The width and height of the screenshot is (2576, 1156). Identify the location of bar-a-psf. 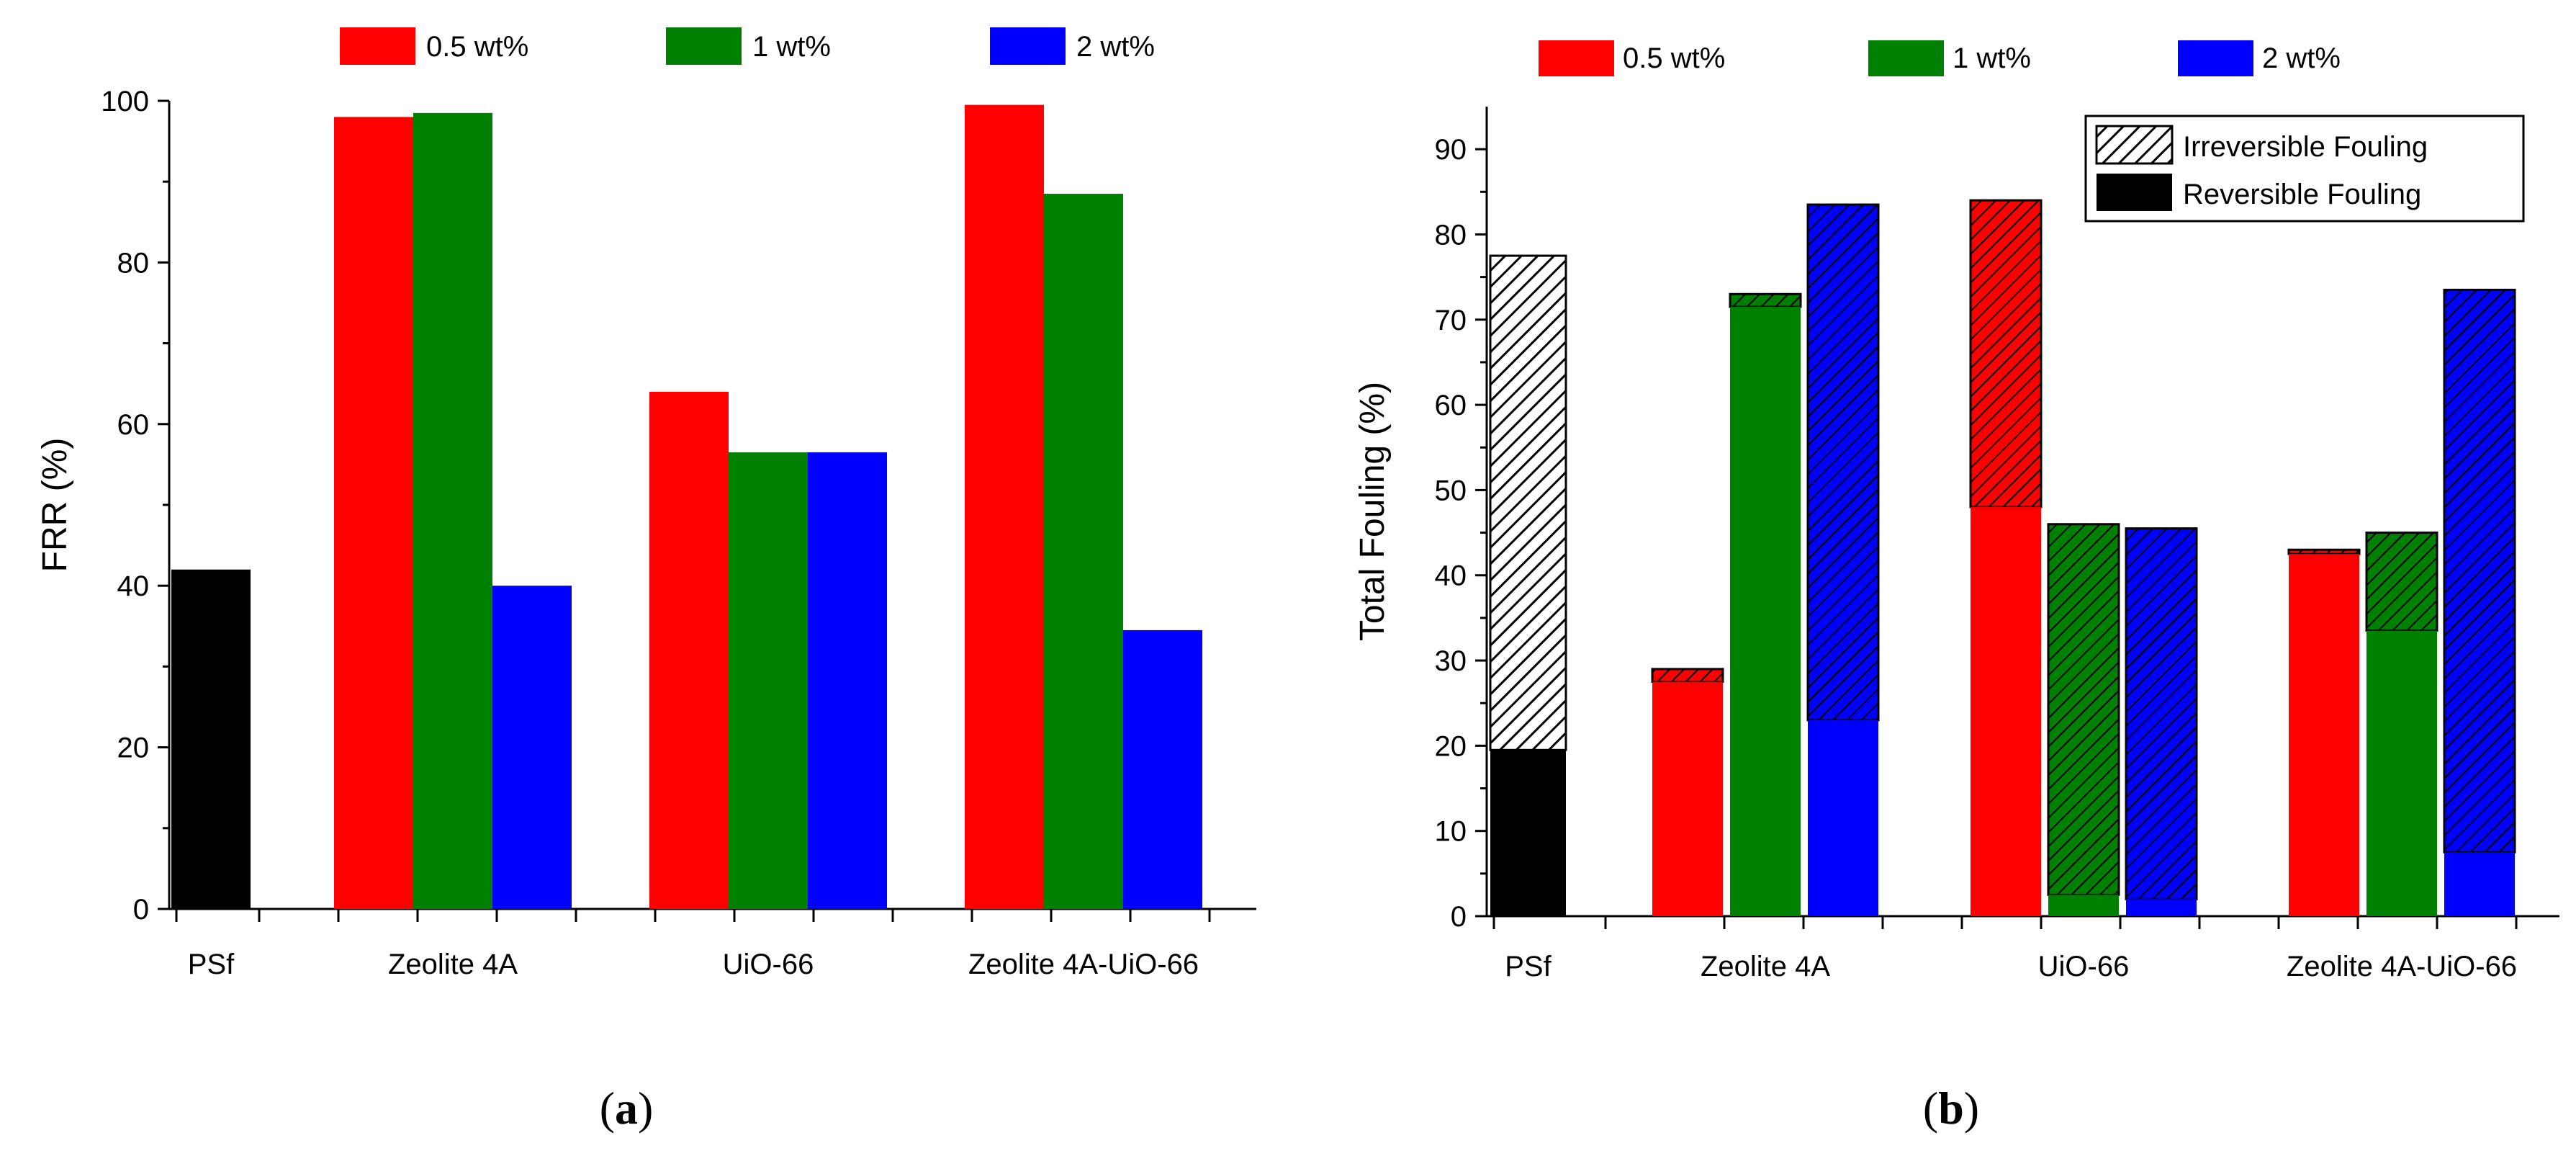
(211, 739).